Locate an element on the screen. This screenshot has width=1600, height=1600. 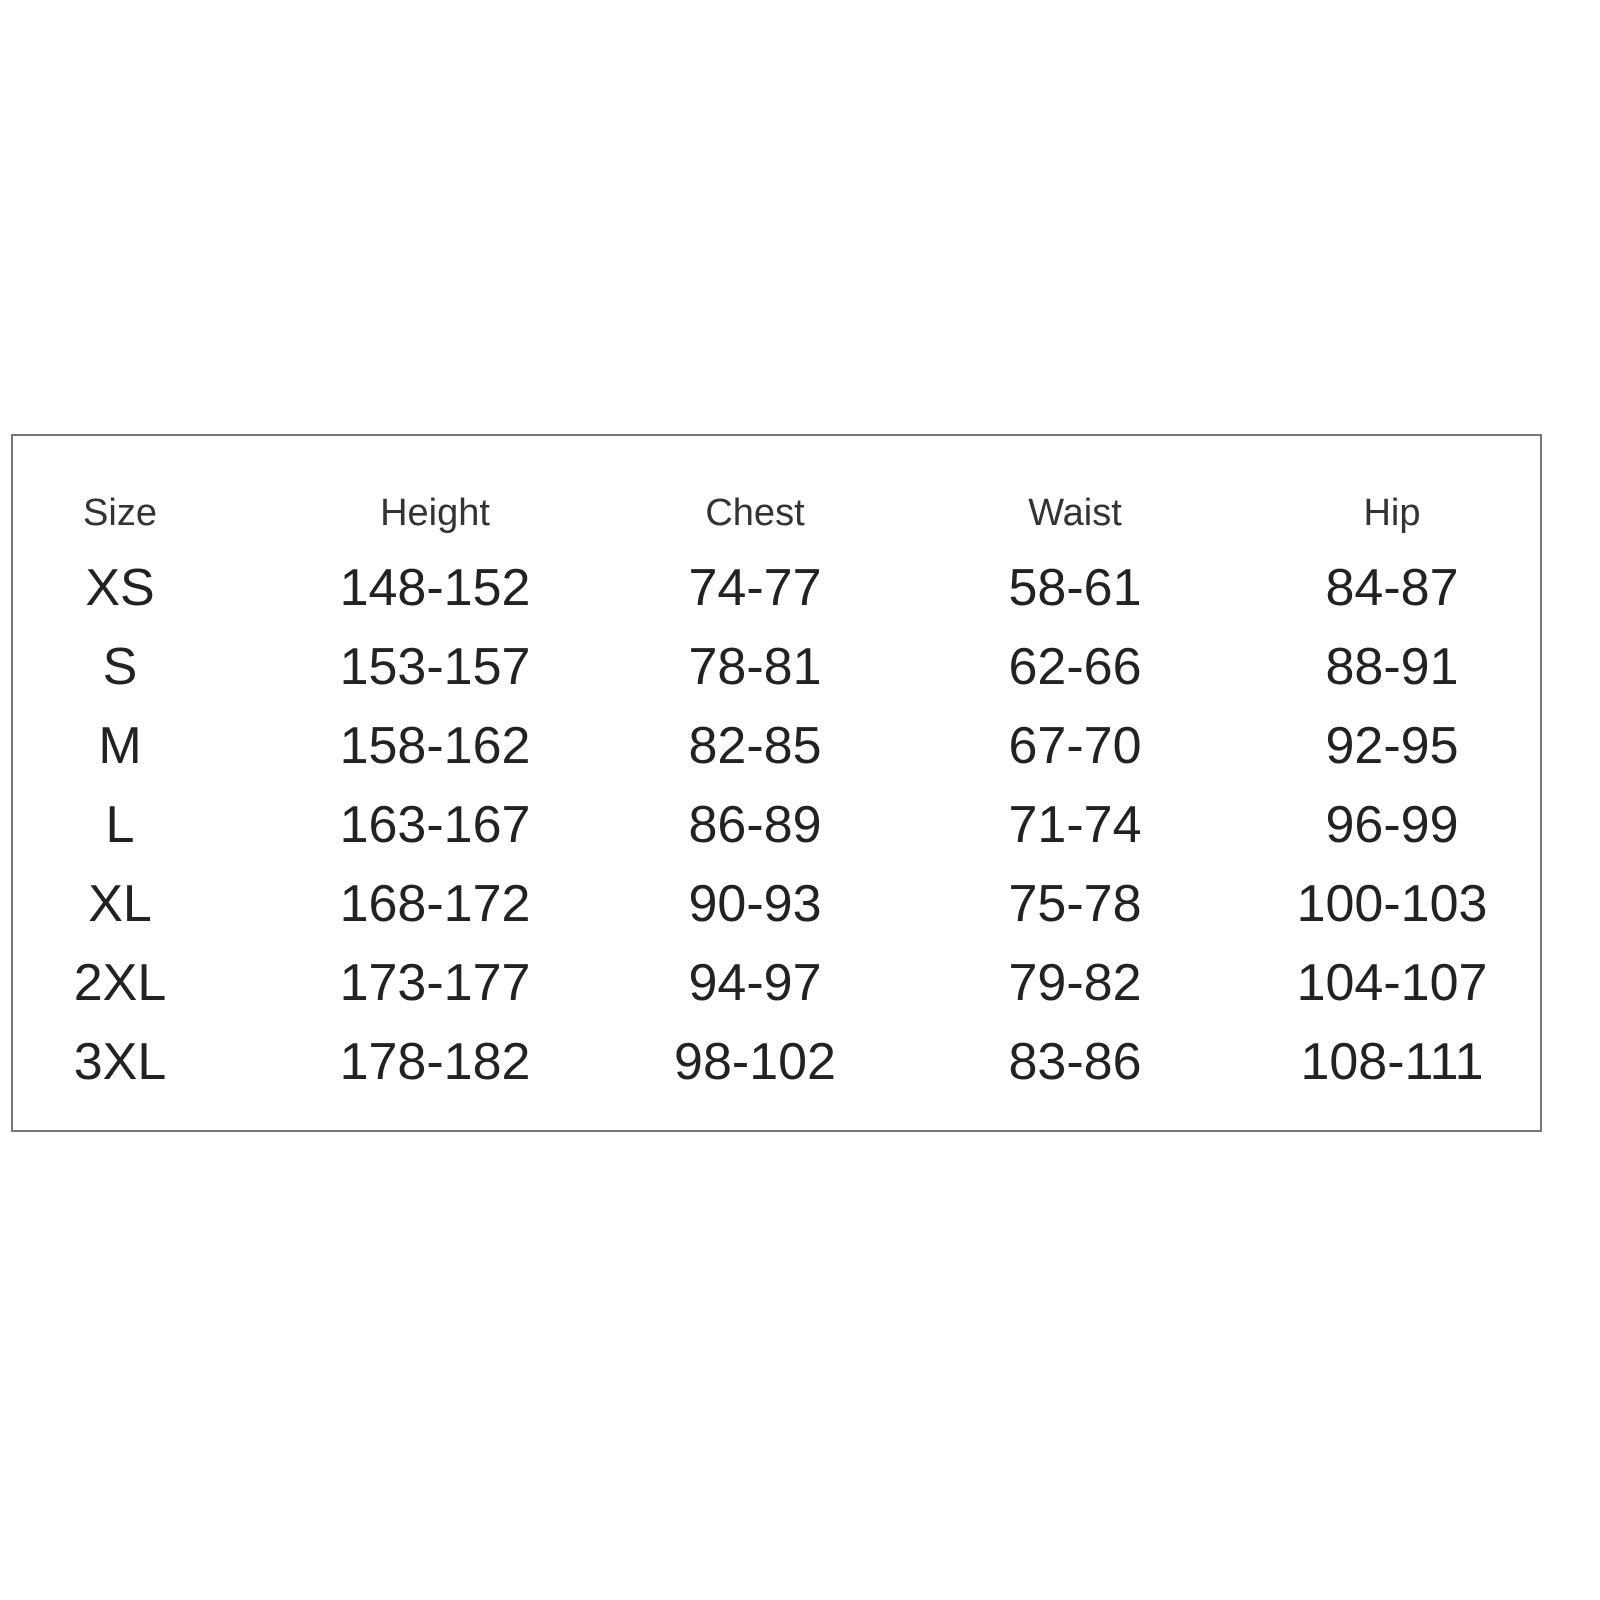
table-row: L 163-167 86-89 71-74 96-99 is located at coordinates (776, 825).